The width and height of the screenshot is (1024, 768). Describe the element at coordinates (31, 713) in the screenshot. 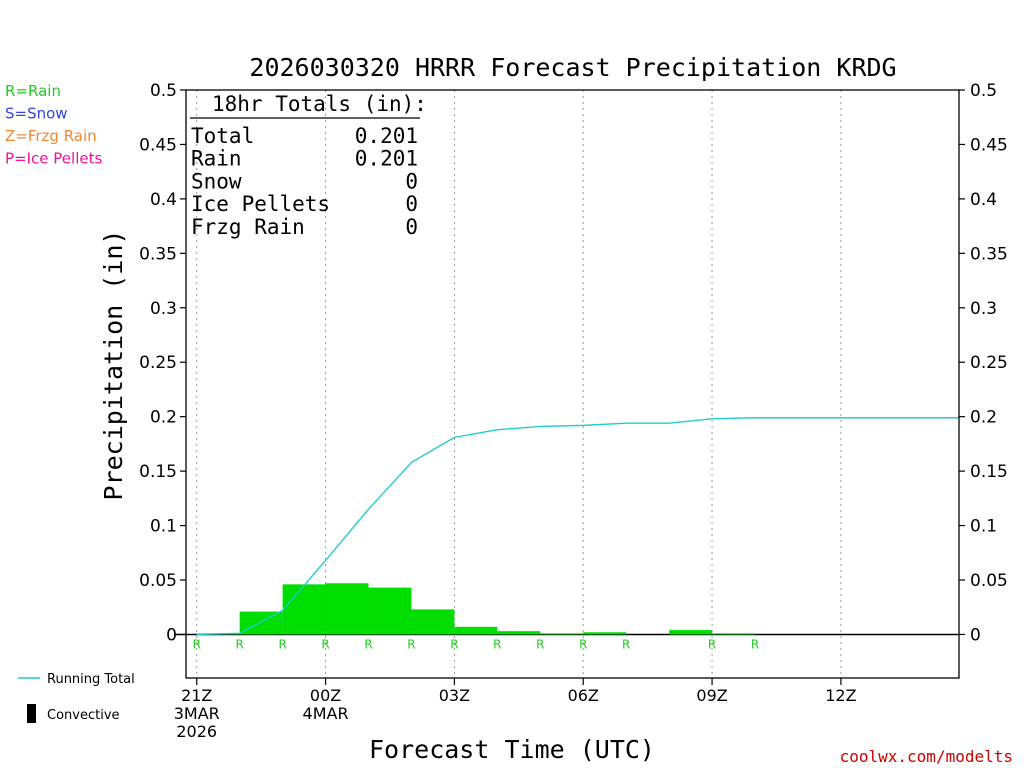

I see `legend-convective-swatch` at that location.